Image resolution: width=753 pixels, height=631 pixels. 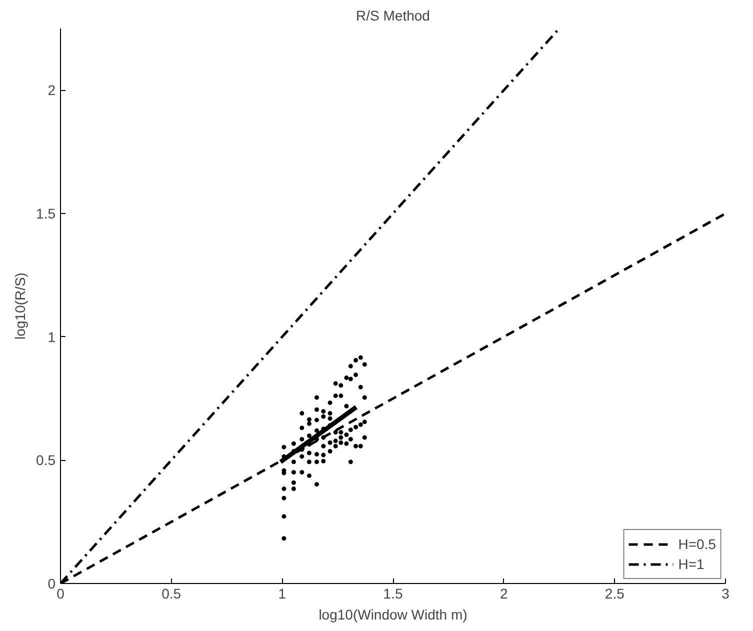 I want to click on x-axis-title: log10(Window Width m), so click(x=393, y=614).